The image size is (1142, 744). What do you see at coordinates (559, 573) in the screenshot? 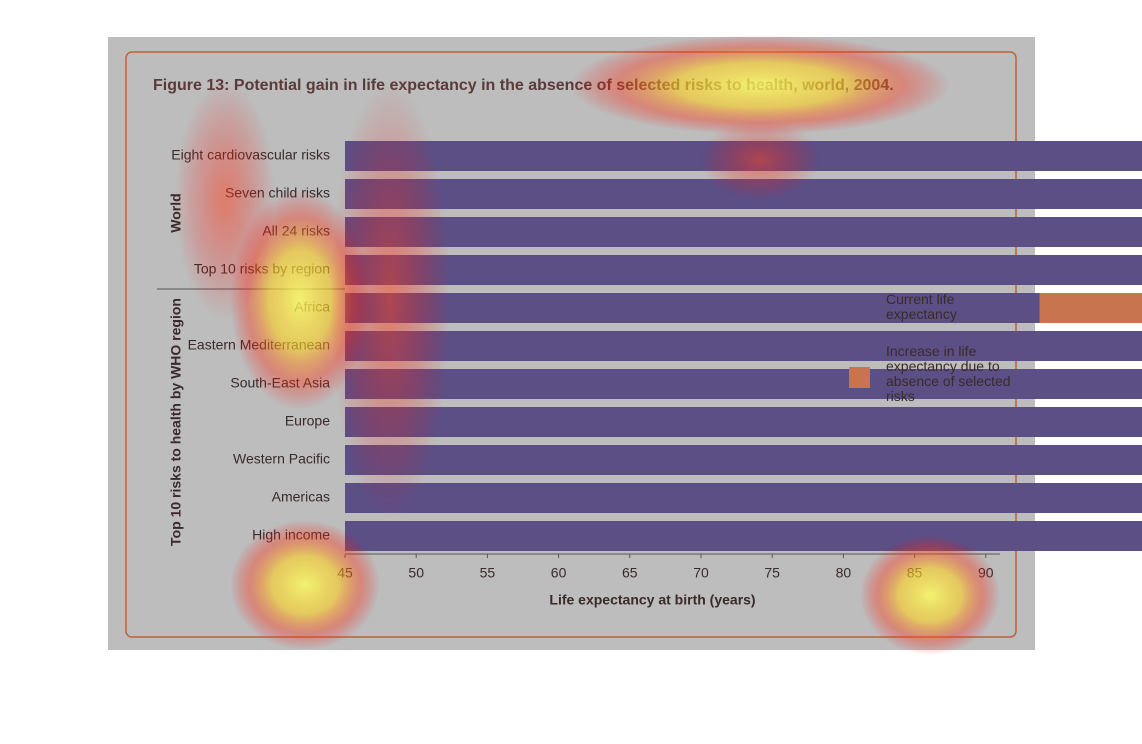
I see `x-tick-label: 60` at bounding box center [559, 573].